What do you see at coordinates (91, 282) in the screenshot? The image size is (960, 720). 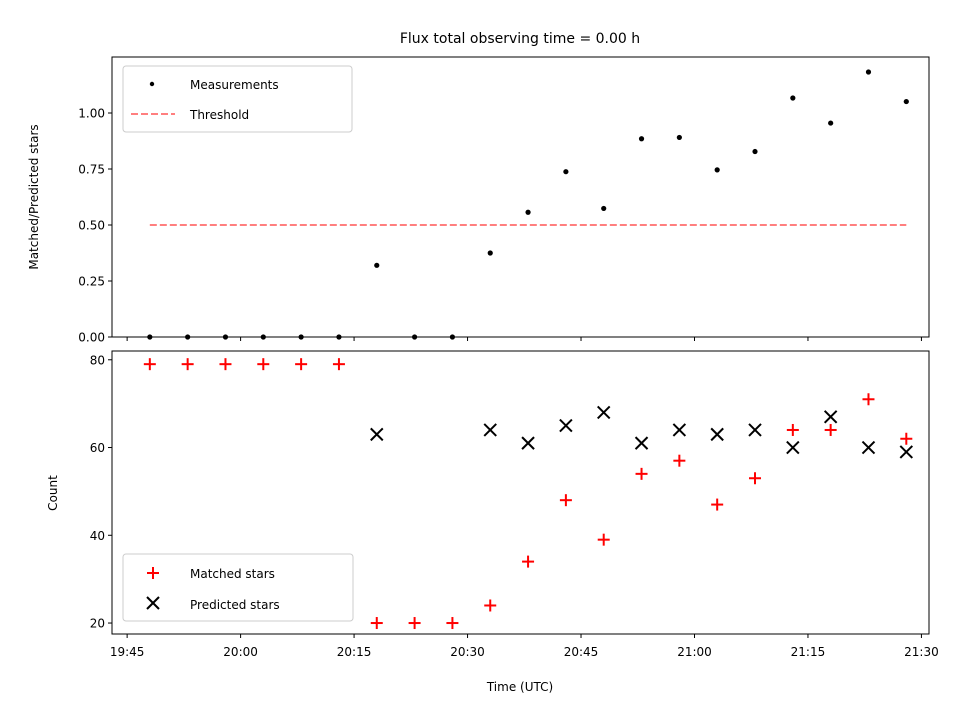 I see `y-tick-label: 0.25` at bounding box center [91, 282].